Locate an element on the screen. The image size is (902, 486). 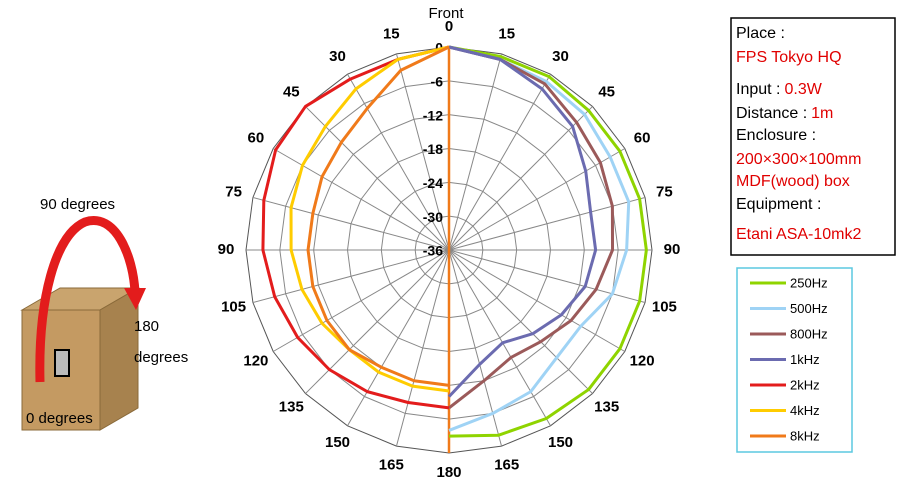
info-label: Equipment : is located at coordinates (778, 204).